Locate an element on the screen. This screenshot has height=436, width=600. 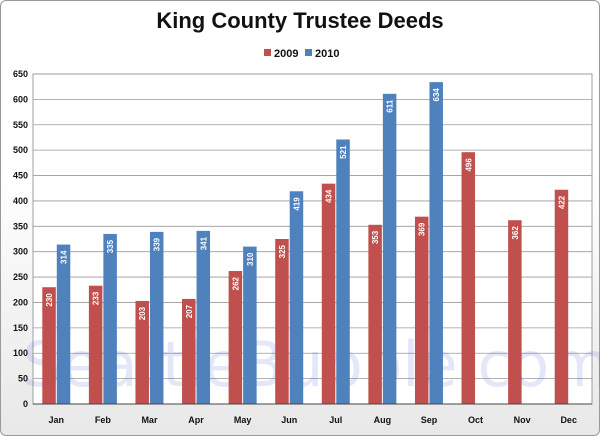
bar-2009-oct is located at coordinates (468, 278).